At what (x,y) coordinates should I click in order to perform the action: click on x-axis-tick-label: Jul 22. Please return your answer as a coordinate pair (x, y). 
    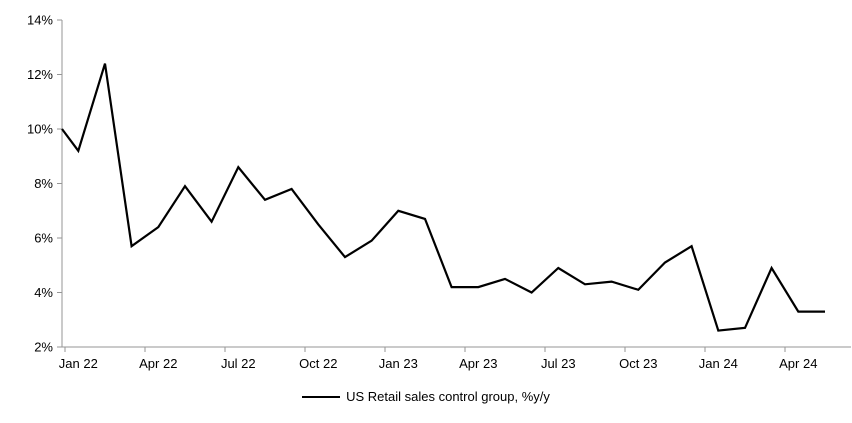
    Looking at the image, I should click on (238, 363).